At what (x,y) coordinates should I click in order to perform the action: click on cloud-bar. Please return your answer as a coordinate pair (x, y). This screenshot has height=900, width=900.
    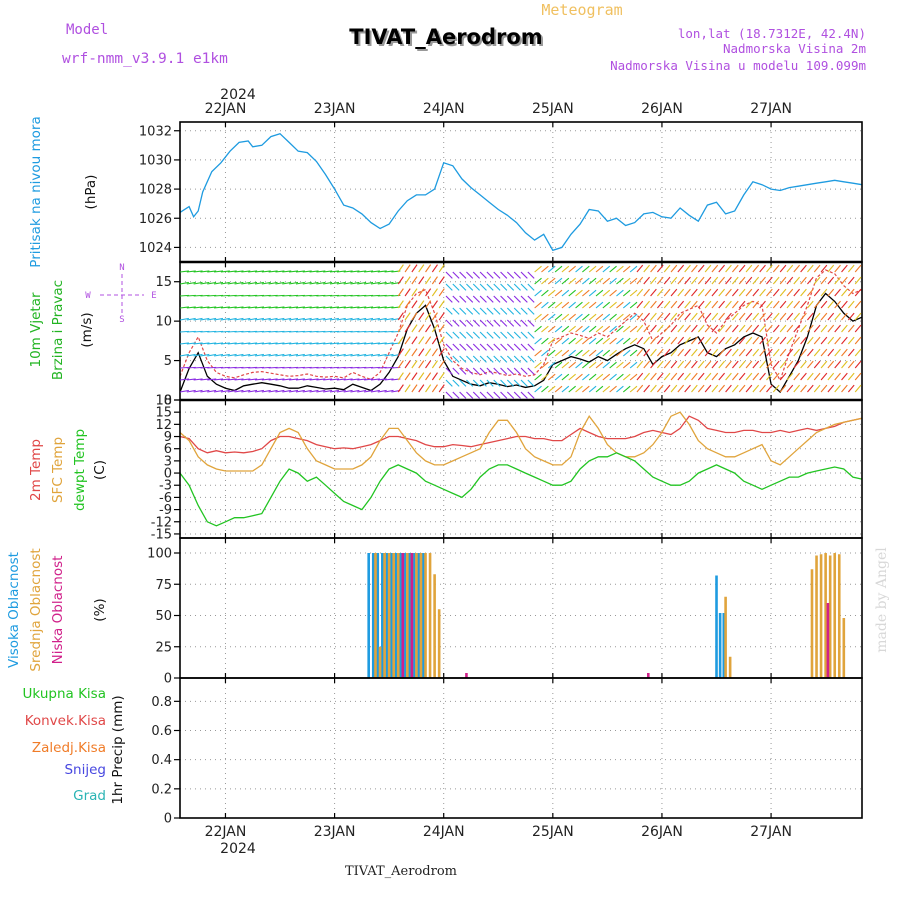
    Looking at the image, I should click on (648, 675).